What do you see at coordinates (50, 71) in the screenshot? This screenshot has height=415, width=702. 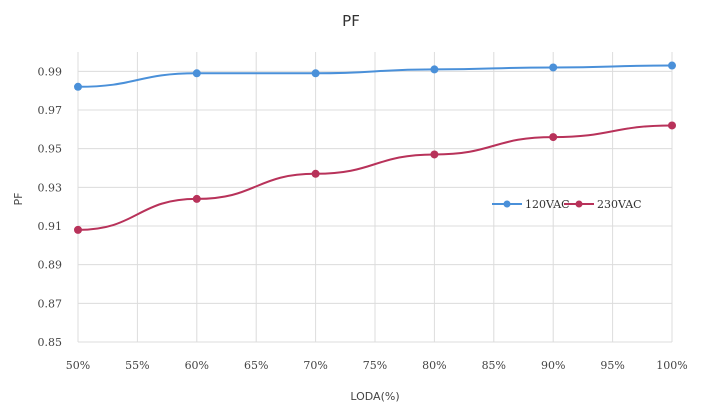 I see `y-tick-label: 0.99` at bounding box center [50, 71].